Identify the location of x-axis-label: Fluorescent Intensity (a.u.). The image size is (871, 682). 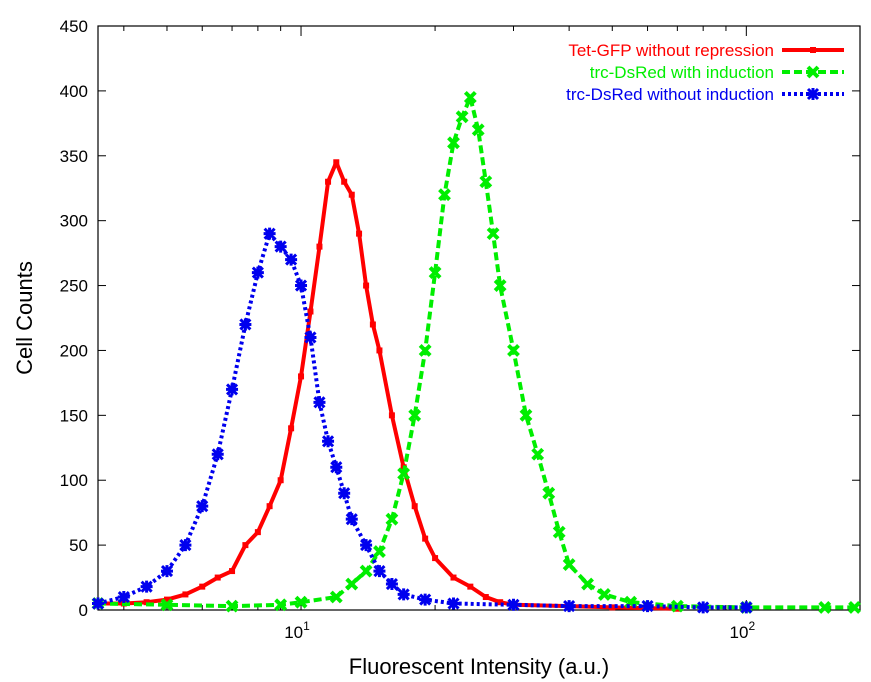
(479, 666).